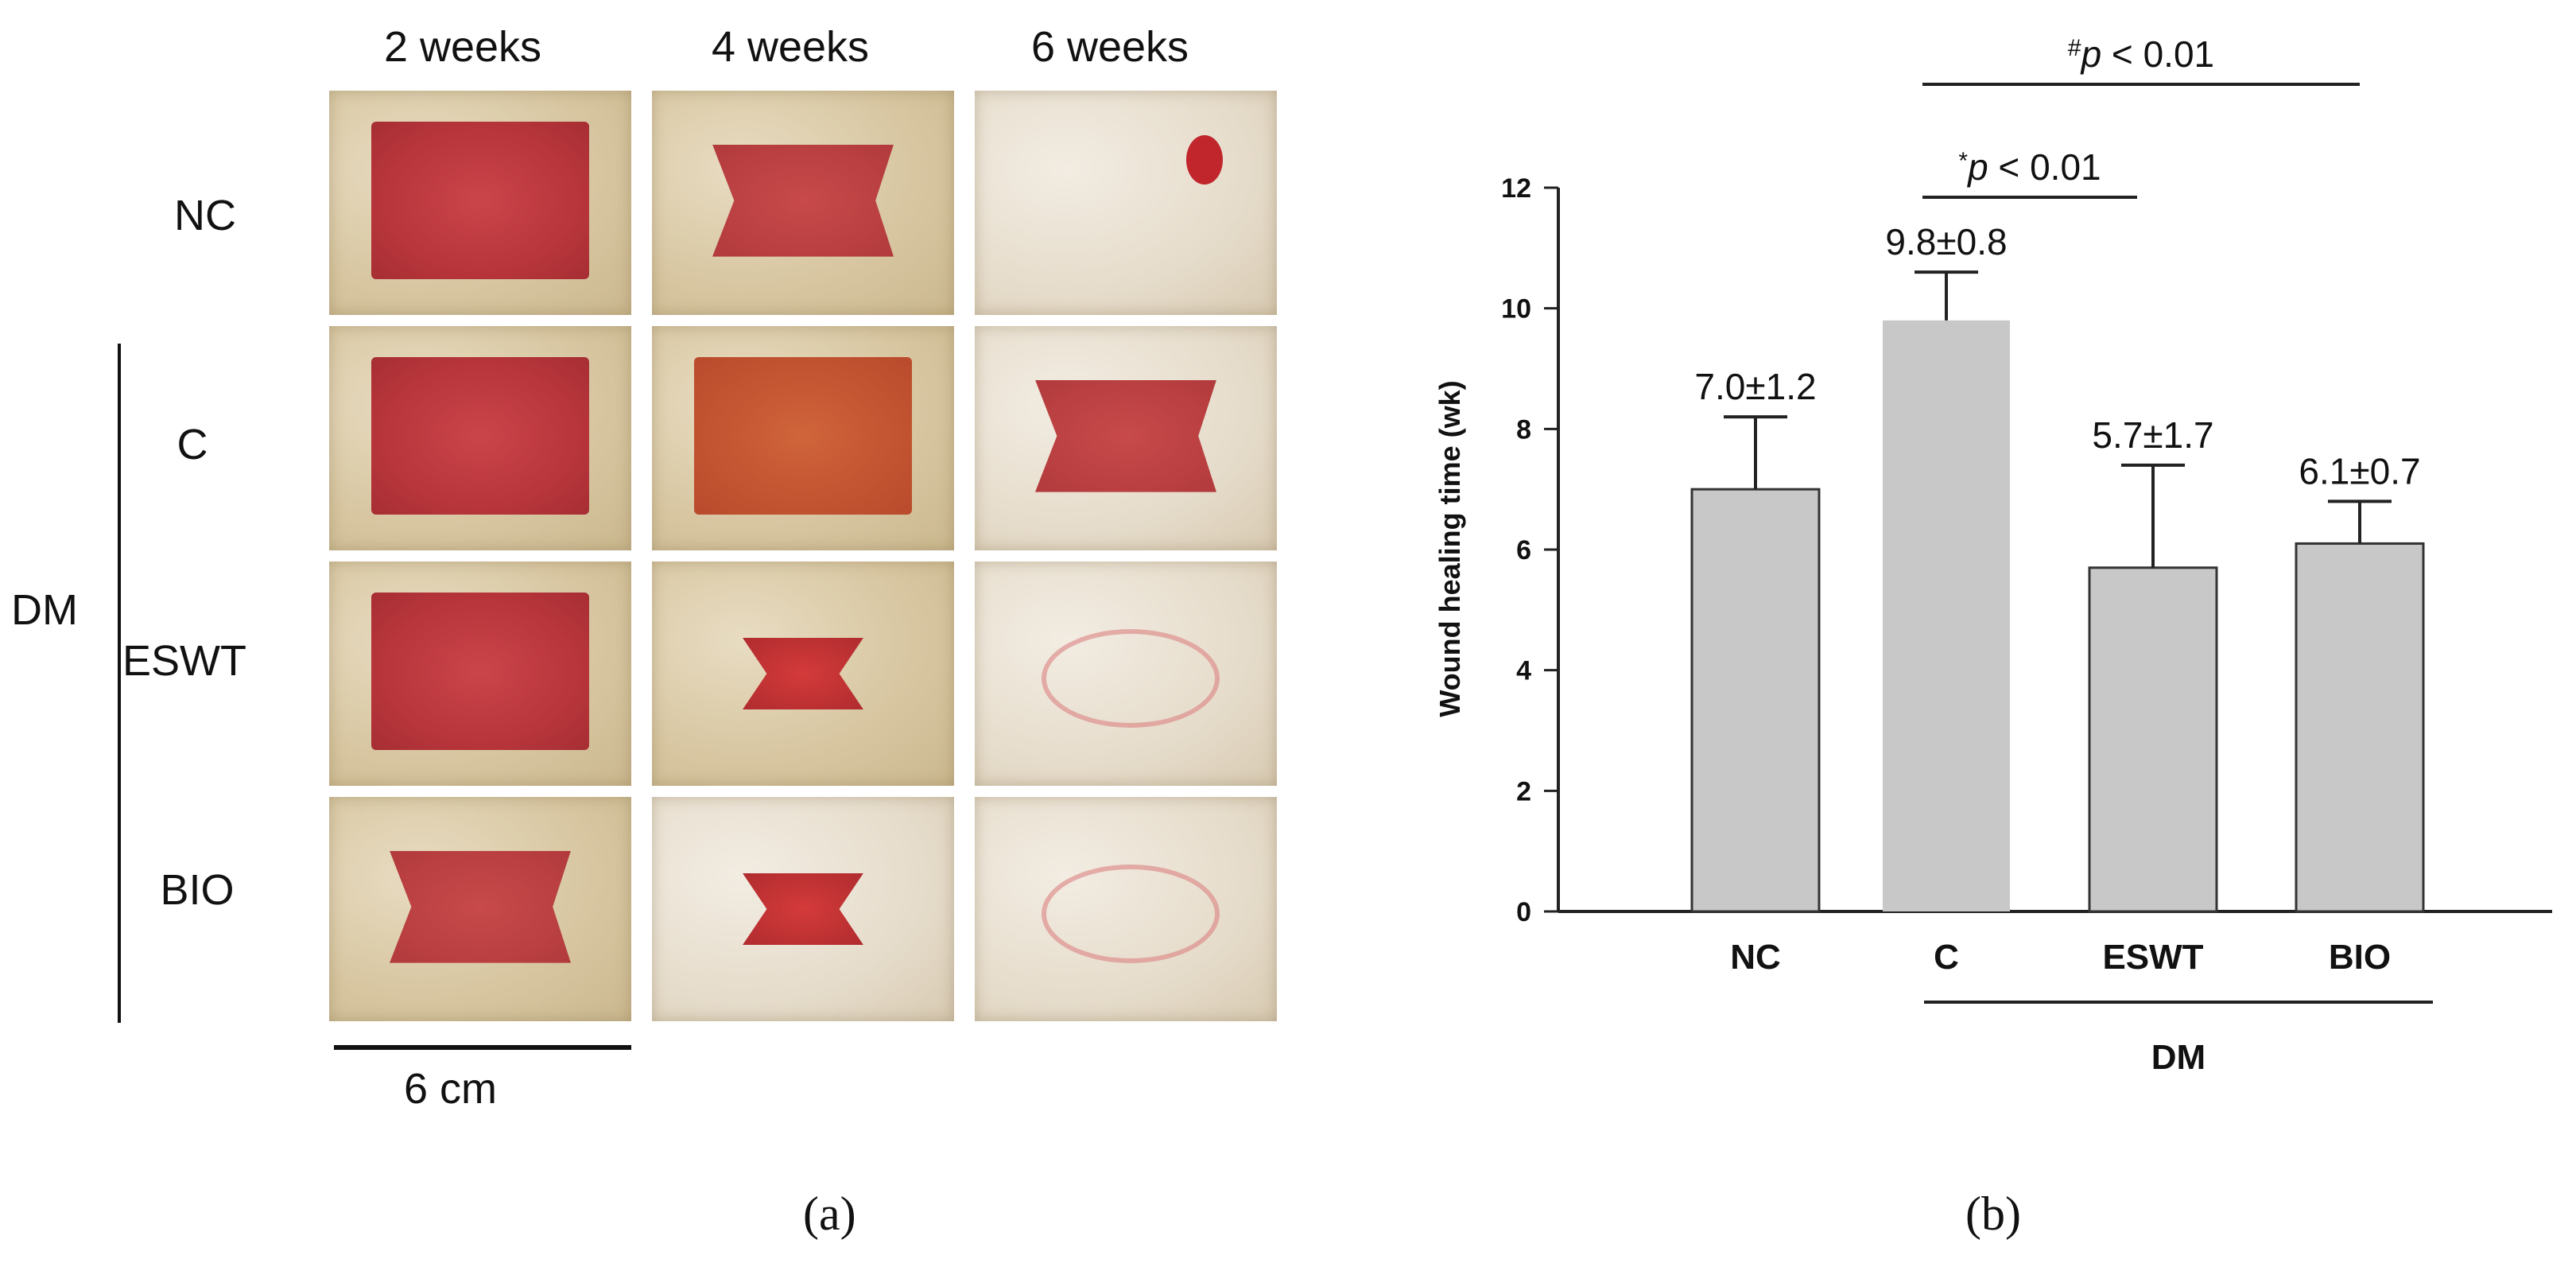  Describe the element at coordinates (1524, 791) in the screenshot. I see `y-tick-label: 2` at that location.